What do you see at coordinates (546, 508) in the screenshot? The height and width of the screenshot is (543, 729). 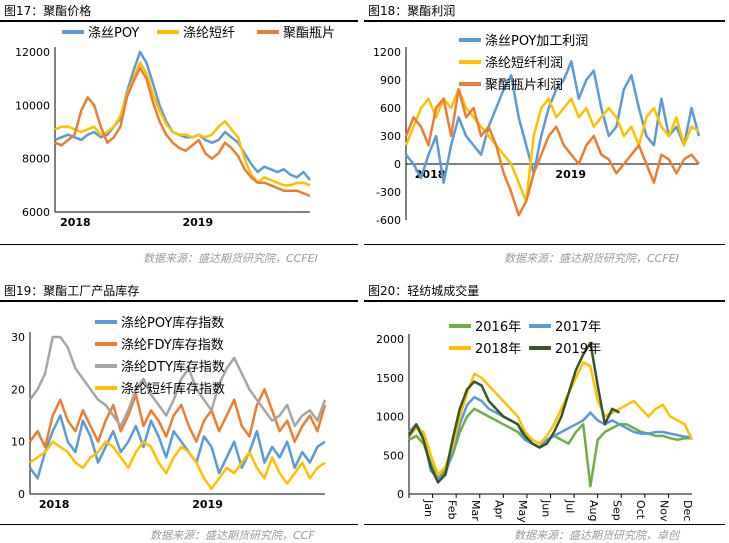 I see `x-tick-label: Jun` at bounding box center [546, 508].